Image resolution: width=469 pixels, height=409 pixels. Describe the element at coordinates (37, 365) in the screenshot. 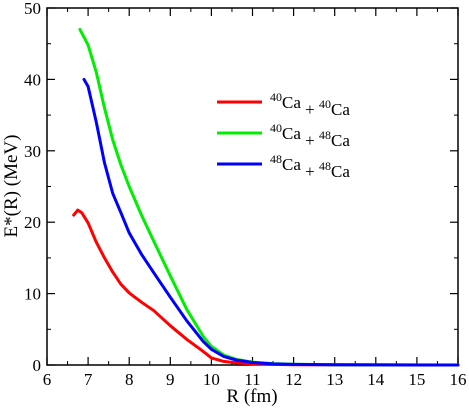

I see `y-tick-label: 0` at that location.